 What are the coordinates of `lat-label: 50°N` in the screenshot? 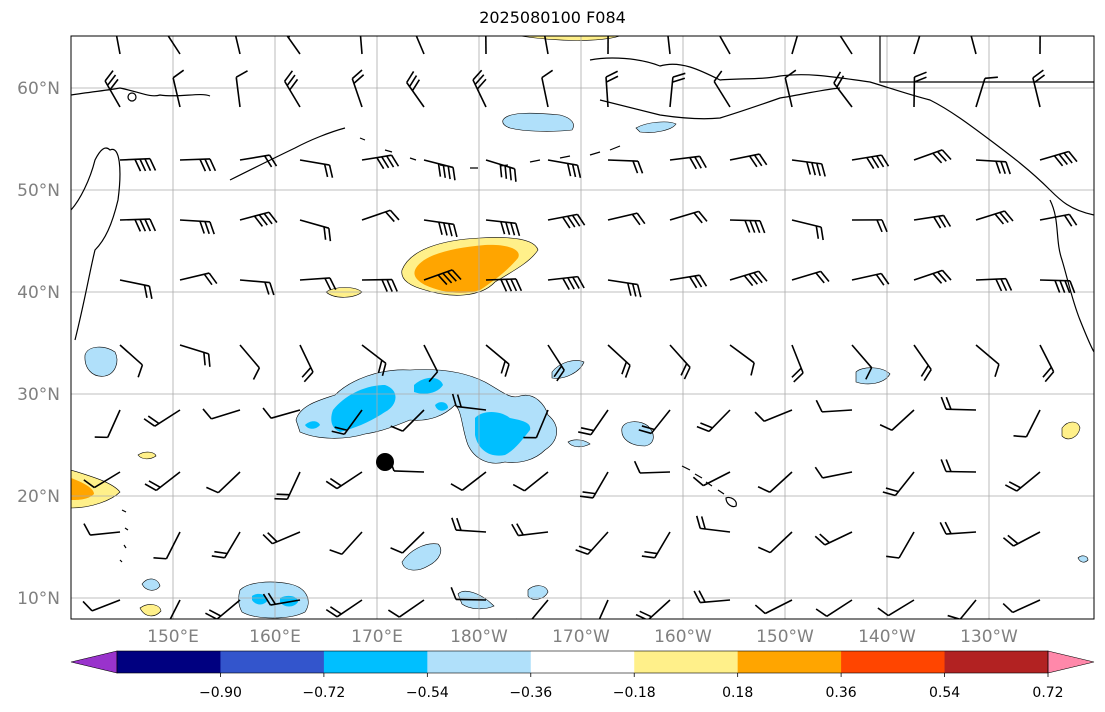 It's located at (38, 191).